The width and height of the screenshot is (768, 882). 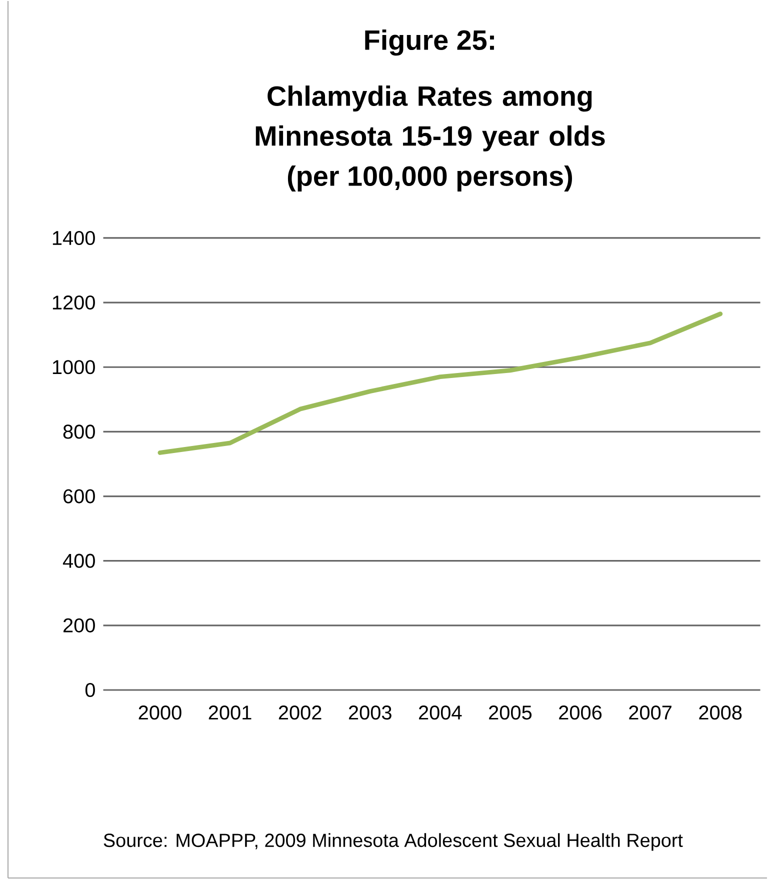 I want to click on y-axis-title: (per 100,000 persons), so click(x=430, y=179).